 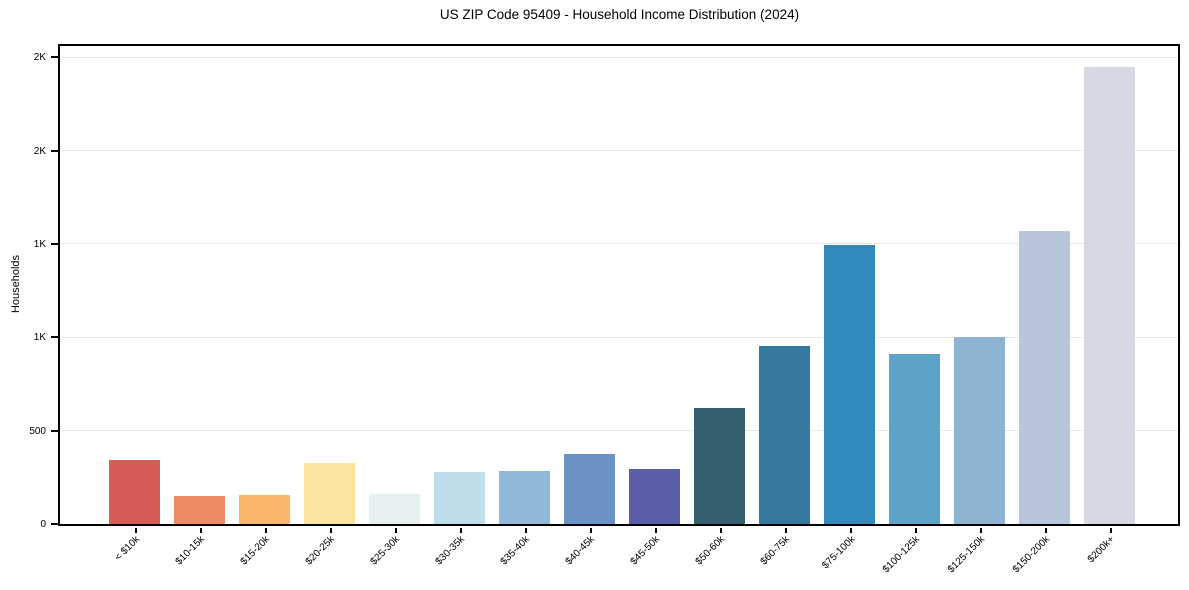 I want to click on x-tick-label: $60-75k, so click(x=775, y=551).